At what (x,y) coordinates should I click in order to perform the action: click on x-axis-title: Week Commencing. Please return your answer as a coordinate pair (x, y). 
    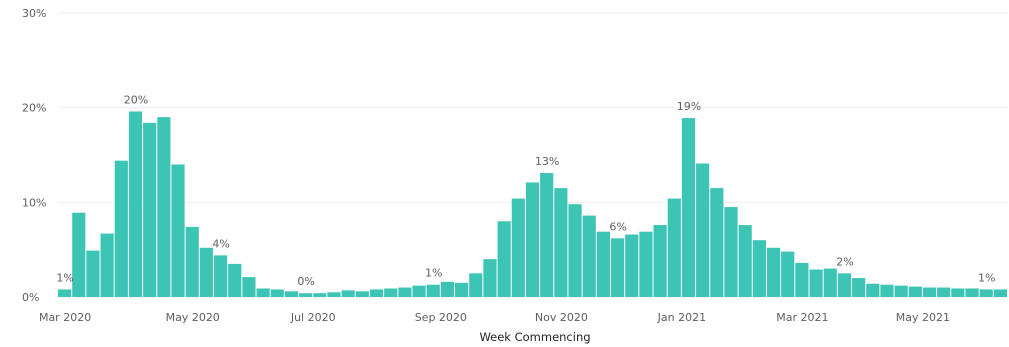
    Looking at the image, I should click on (534, 337).